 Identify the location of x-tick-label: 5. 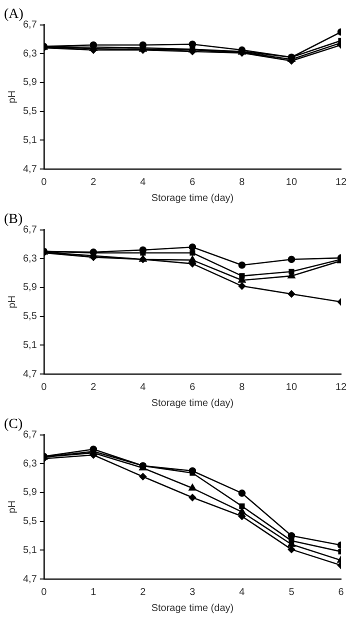
(291, 592).